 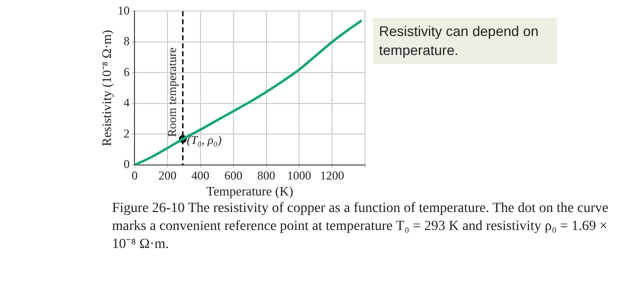 What do you see at coordinates (127, 71) in the screenshot?
I see `y-tick-label: 6` at bounding box center [127, 71].